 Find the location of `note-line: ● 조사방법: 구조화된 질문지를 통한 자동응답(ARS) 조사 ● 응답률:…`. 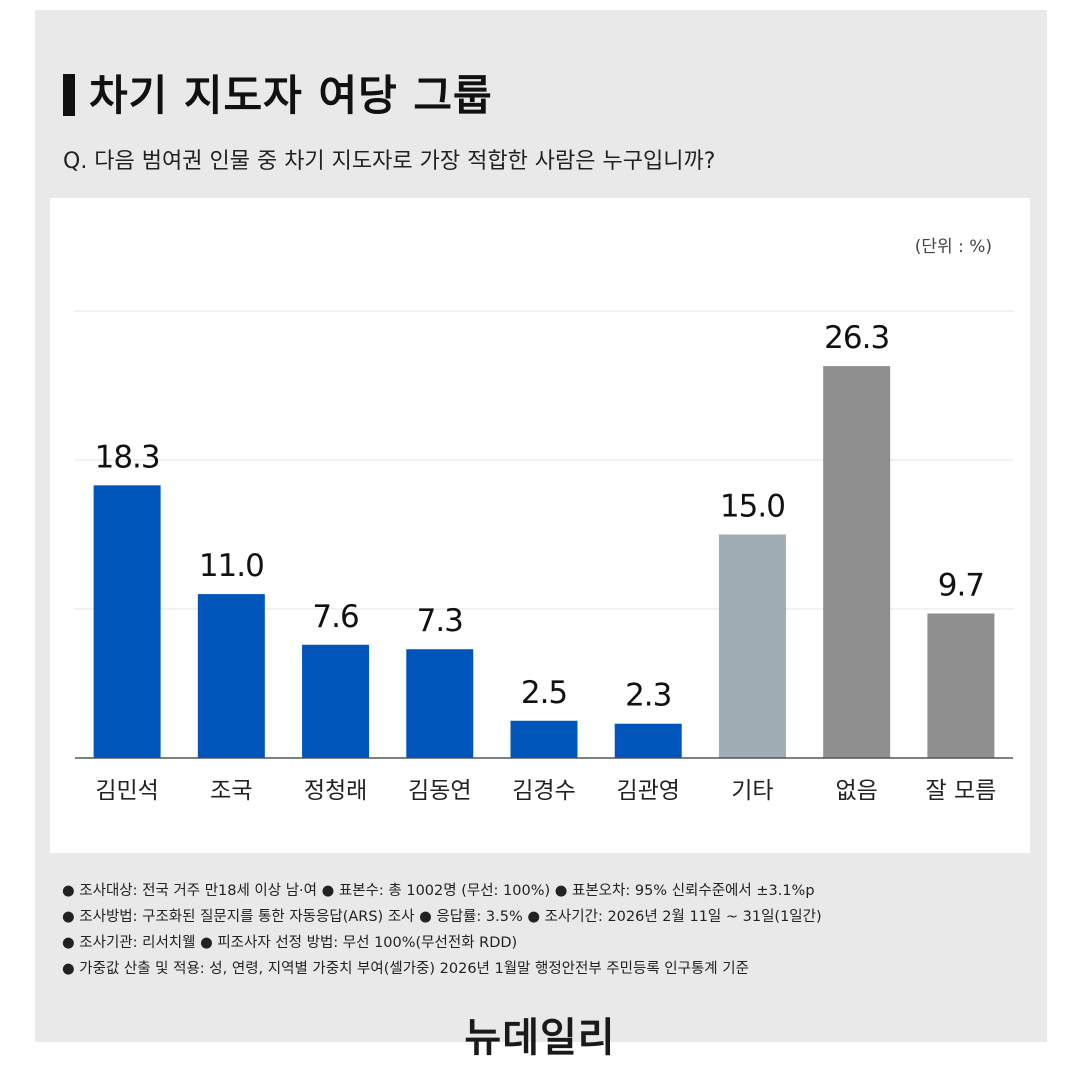

note-line: ● 조사방법: 구조화된 질문지를 통한 자동응답(ARS) 조사 ● 응답률:… is located at coordinates (442, 917).